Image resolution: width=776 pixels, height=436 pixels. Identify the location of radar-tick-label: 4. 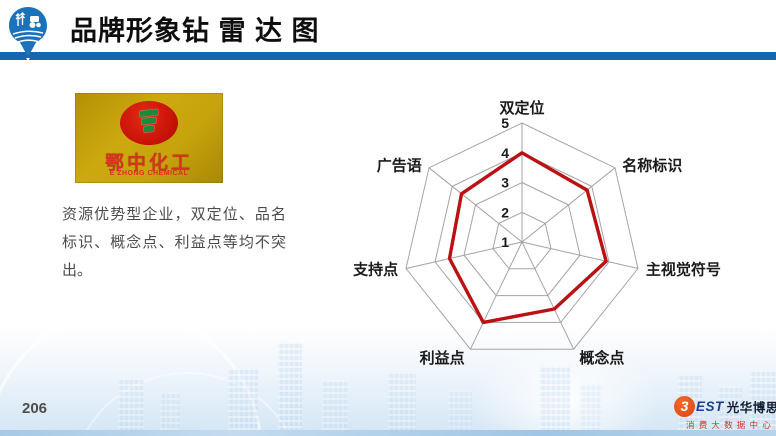
(505, 153).